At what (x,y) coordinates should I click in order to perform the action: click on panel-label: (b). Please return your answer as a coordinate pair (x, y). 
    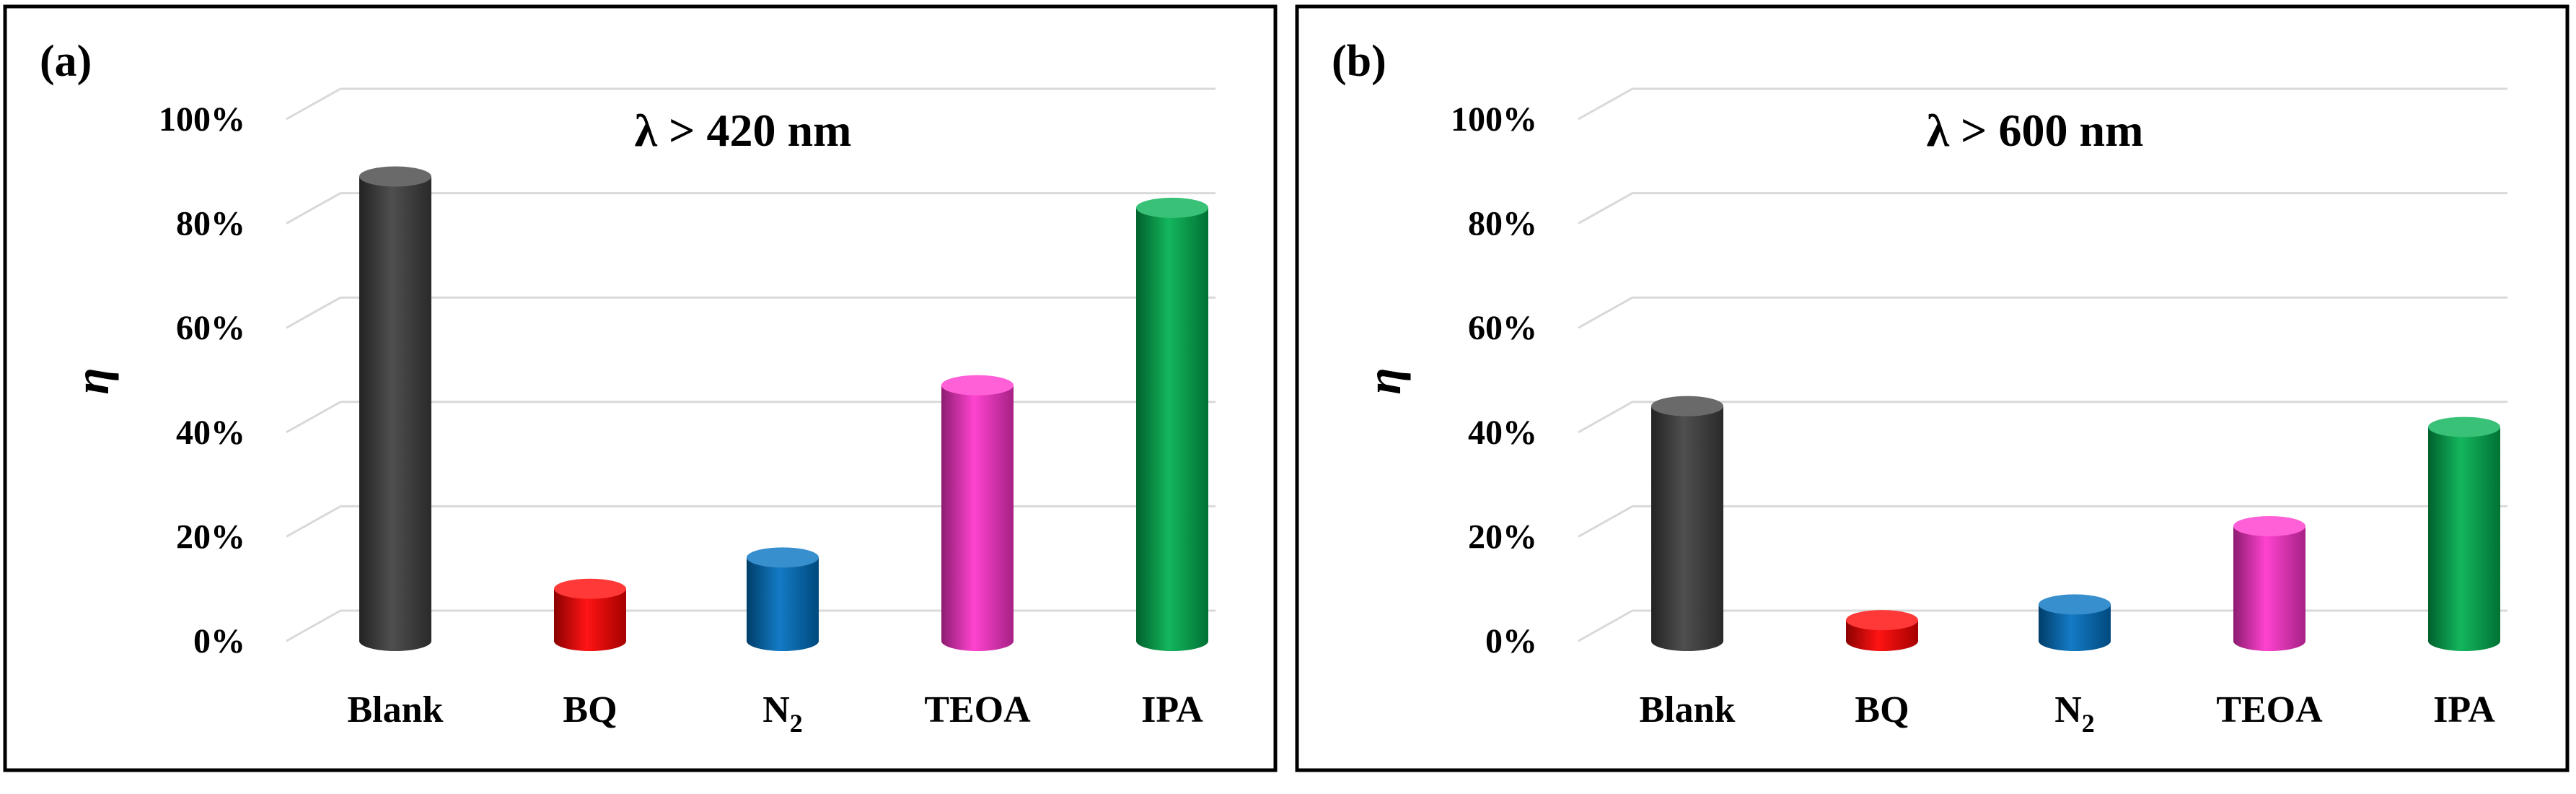
    Looking at the image, I should click on (1359, 61).